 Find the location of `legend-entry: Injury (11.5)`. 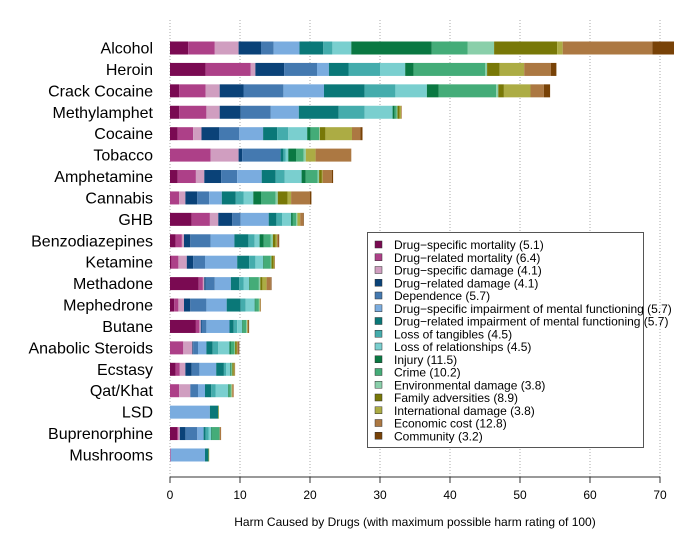

legend-entry: Injury (11.5) is located at coordinates (425, 360).